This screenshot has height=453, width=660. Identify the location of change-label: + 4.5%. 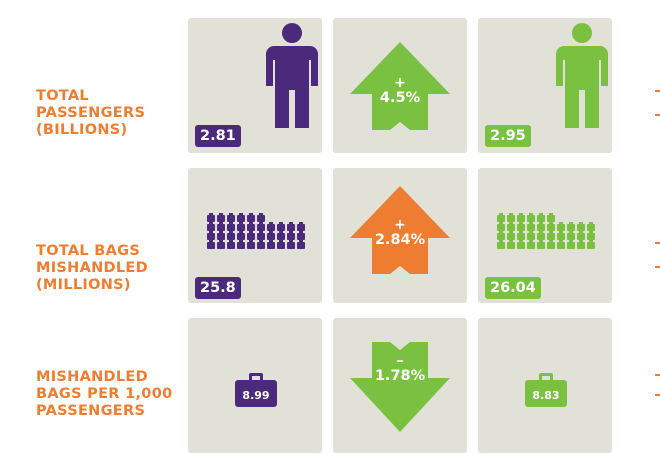
(400, 91).